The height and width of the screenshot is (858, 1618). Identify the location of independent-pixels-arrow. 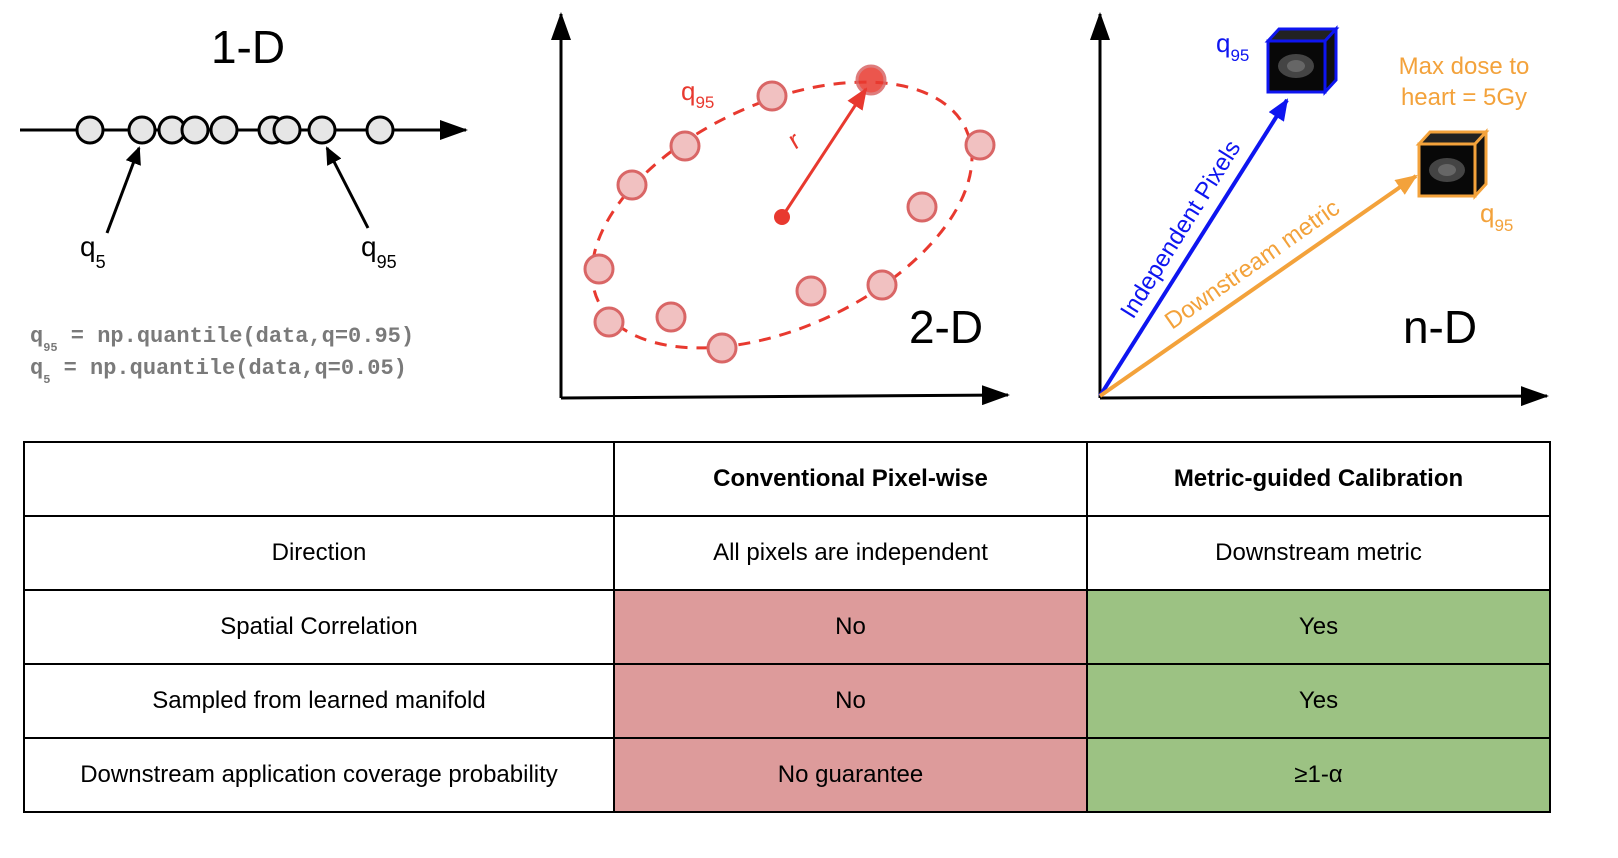
(1193, 248).